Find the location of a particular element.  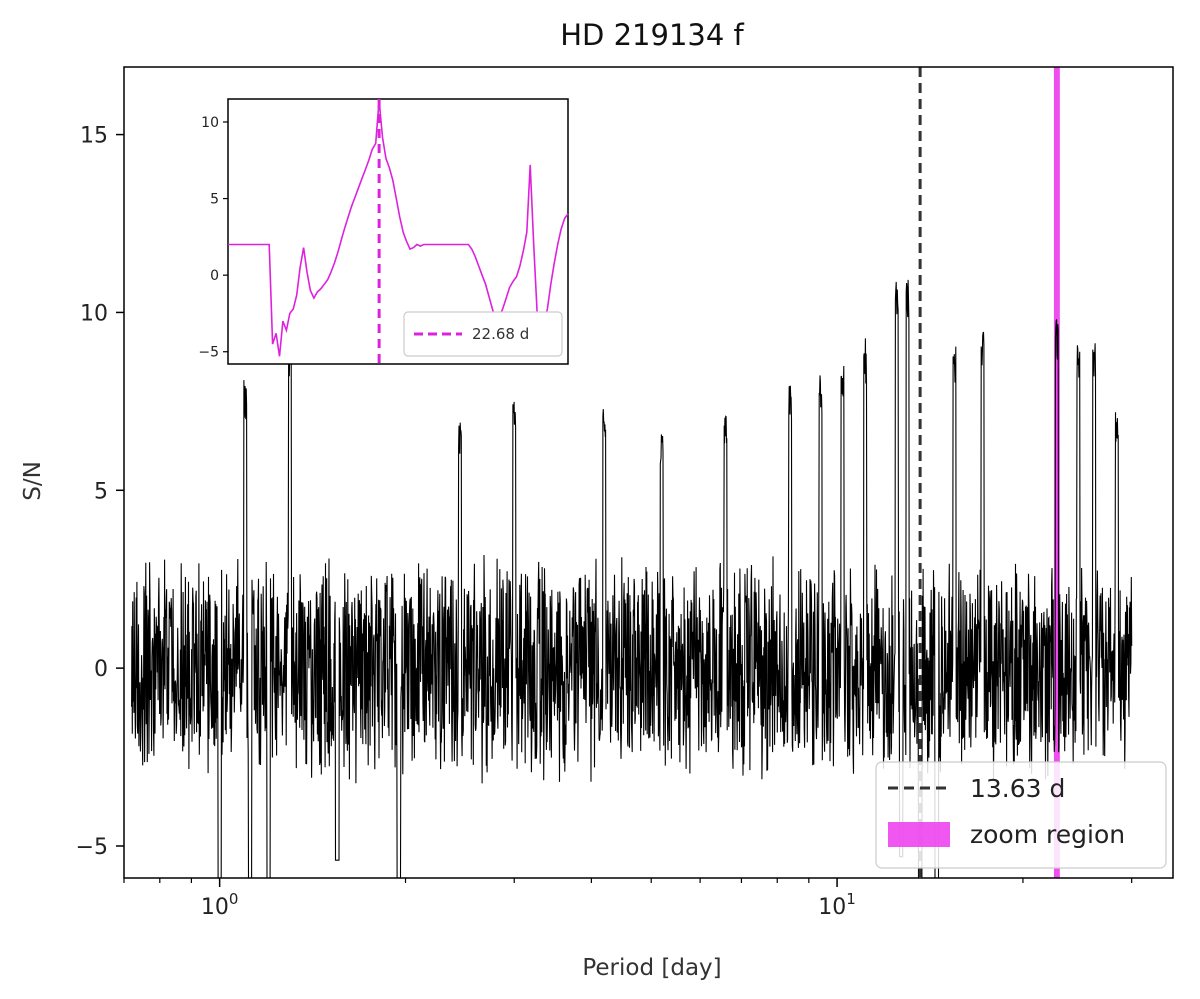

x-axis-label: Period [day] is located at coordinates (651, 968).